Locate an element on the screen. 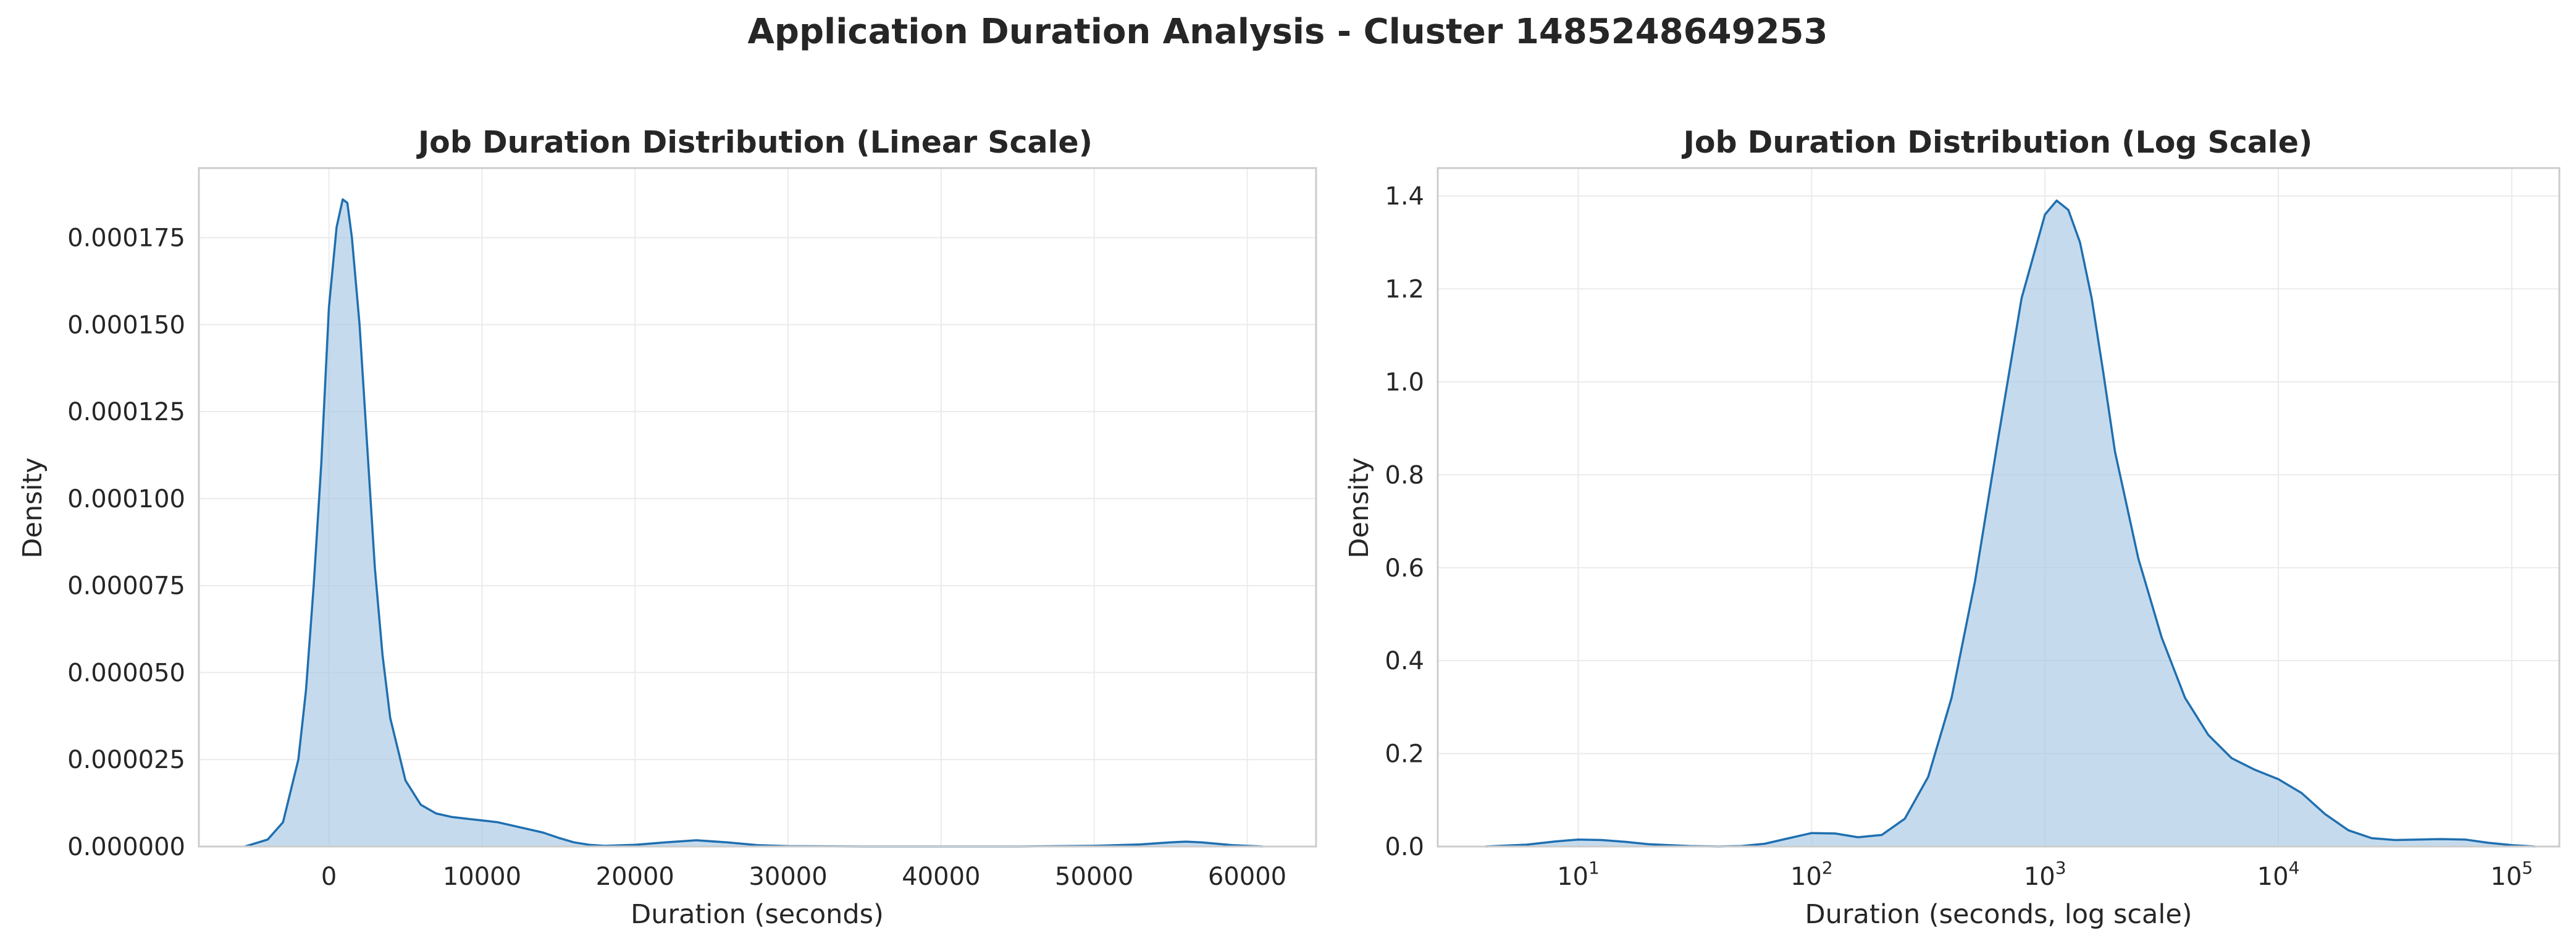  right-y-tick-label: 1.2 is located at coordinates (1404, 290).